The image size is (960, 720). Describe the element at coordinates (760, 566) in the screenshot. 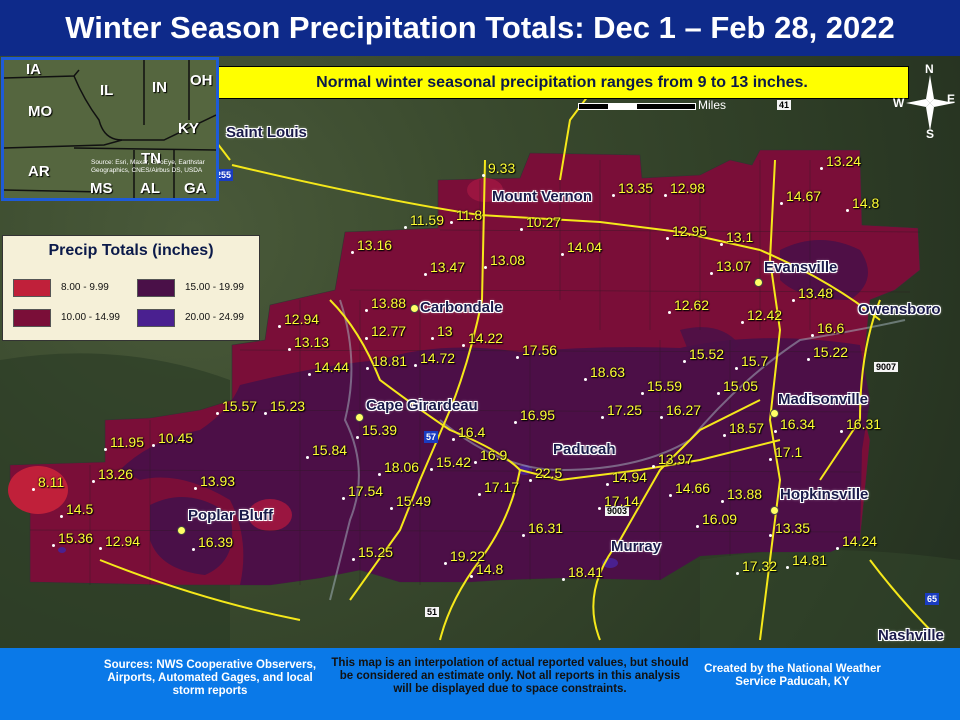

I see `precip-value-label: 17.32` at that location.